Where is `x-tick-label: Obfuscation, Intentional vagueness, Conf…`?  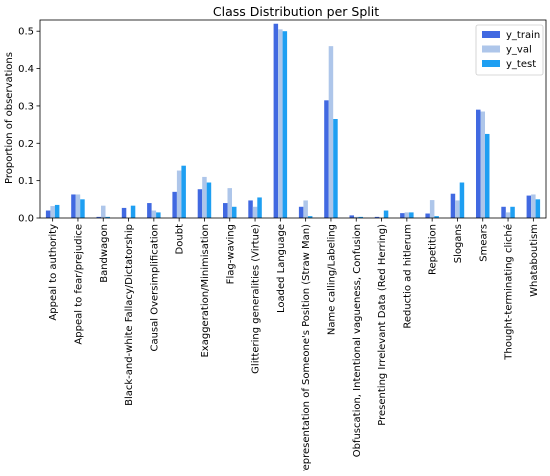
x-tick-label: Obfuscation, Intentional vagueness, Conf… is located at coordinates (357, 340).